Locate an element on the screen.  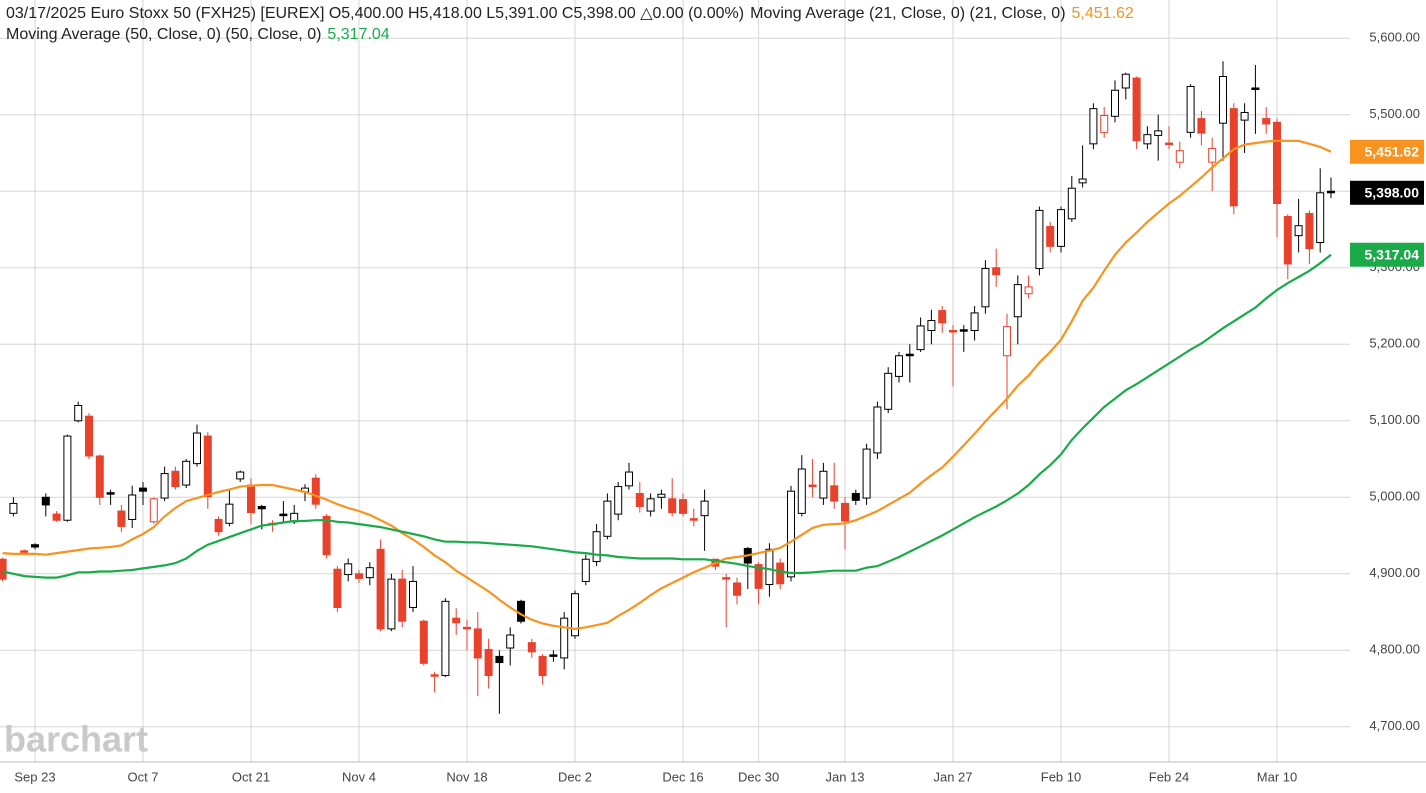
x-tick-label: Nov 18 is located at coordinates (466, 776).